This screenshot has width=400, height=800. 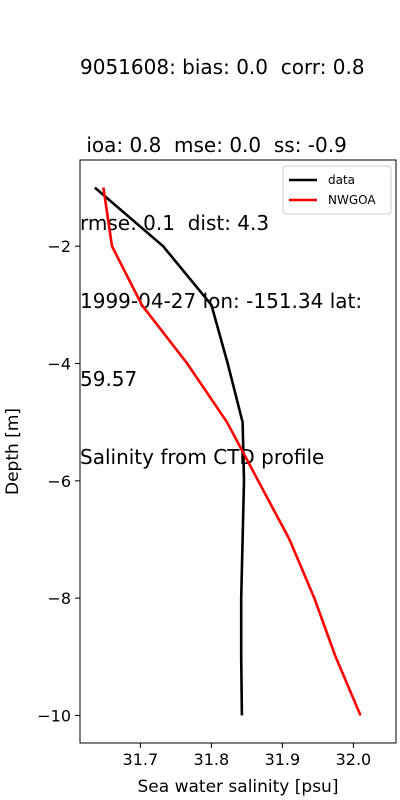 I want to click on x-tick-label: 32.0, so click(x=354, y=759).